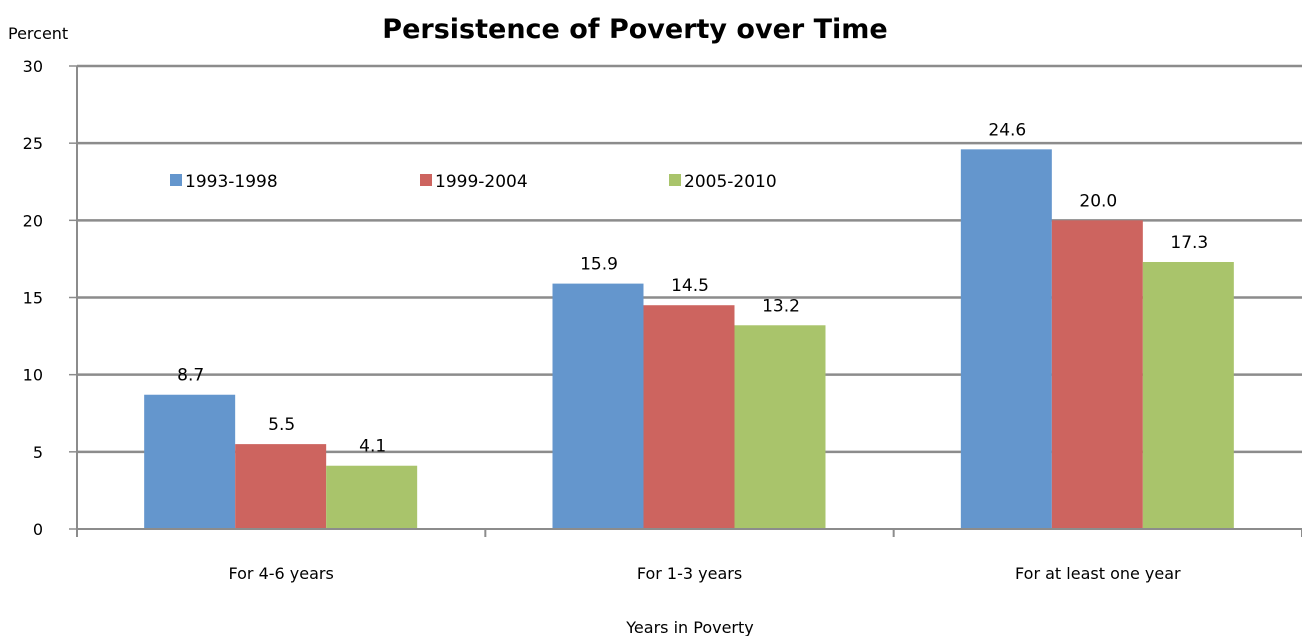 The image size is (1302, 636). What do you see at coordinates (280, 573) in the screenshot?
I see `x-tick-label: For 4-6 years` at bounding box center [280, 573].